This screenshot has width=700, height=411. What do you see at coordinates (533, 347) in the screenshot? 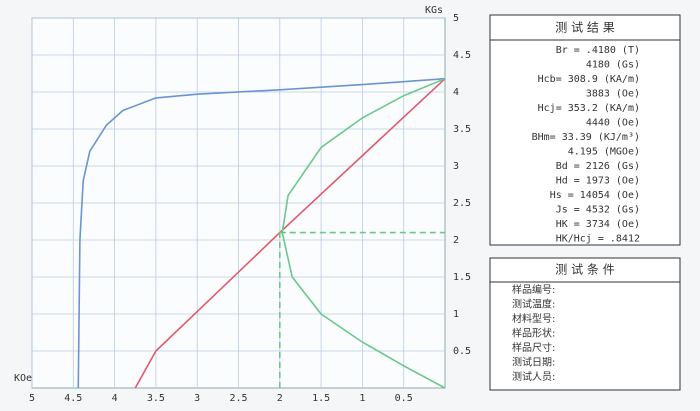
I see `condition-label: 样品尺寸:` at bounding box center [533, 347].